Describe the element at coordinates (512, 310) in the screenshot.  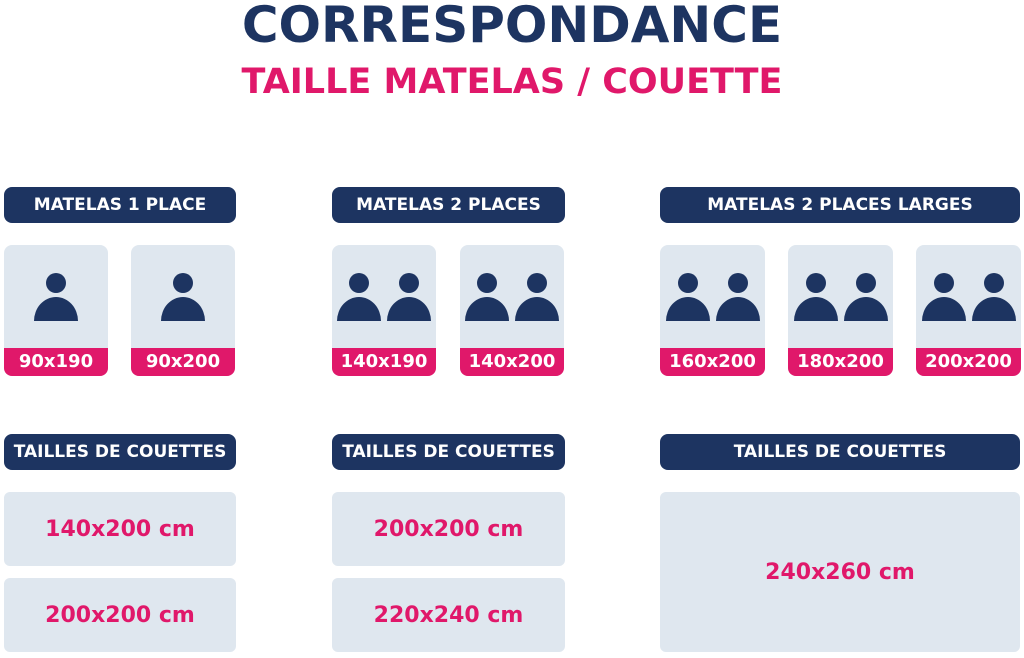
I see `mattress-card: 140x200` at that location.